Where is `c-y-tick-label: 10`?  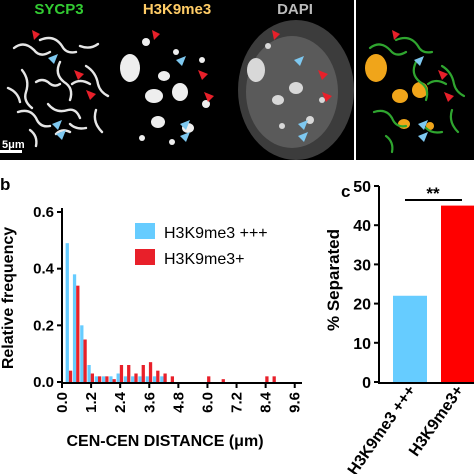 c-y-tick-label: 10 is located at coordinates (362, 344).